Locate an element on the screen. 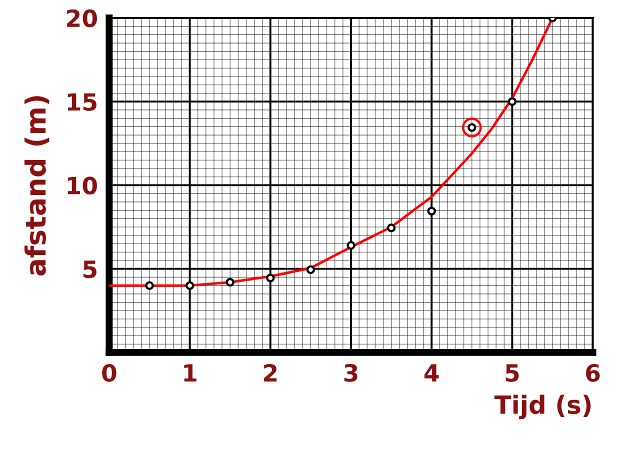 Image resolution: width=624 pixels, height=449 pixels. y-axis-title: afstand (m) is located at coordinates (37, 186).